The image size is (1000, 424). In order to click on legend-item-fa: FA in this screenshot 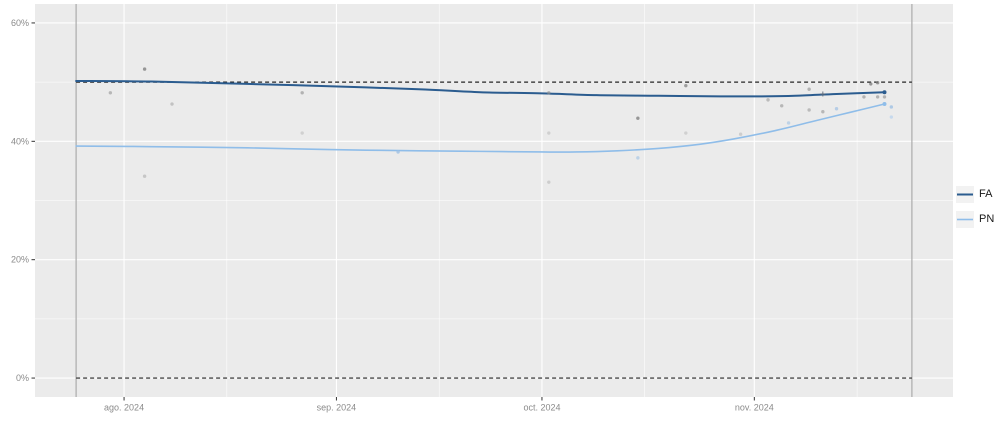, I will do `click(975, 194)`.